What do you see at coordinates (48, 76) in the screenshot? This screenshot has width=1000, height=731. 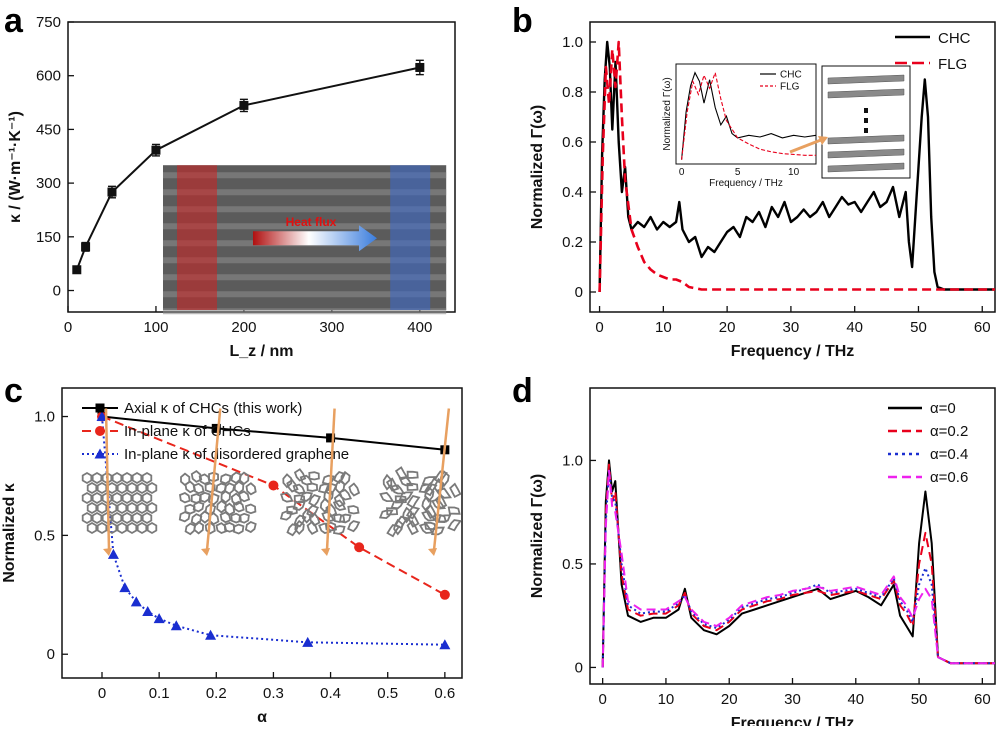 I see `y-tick-label: 600` at bounding box center [48, 76].